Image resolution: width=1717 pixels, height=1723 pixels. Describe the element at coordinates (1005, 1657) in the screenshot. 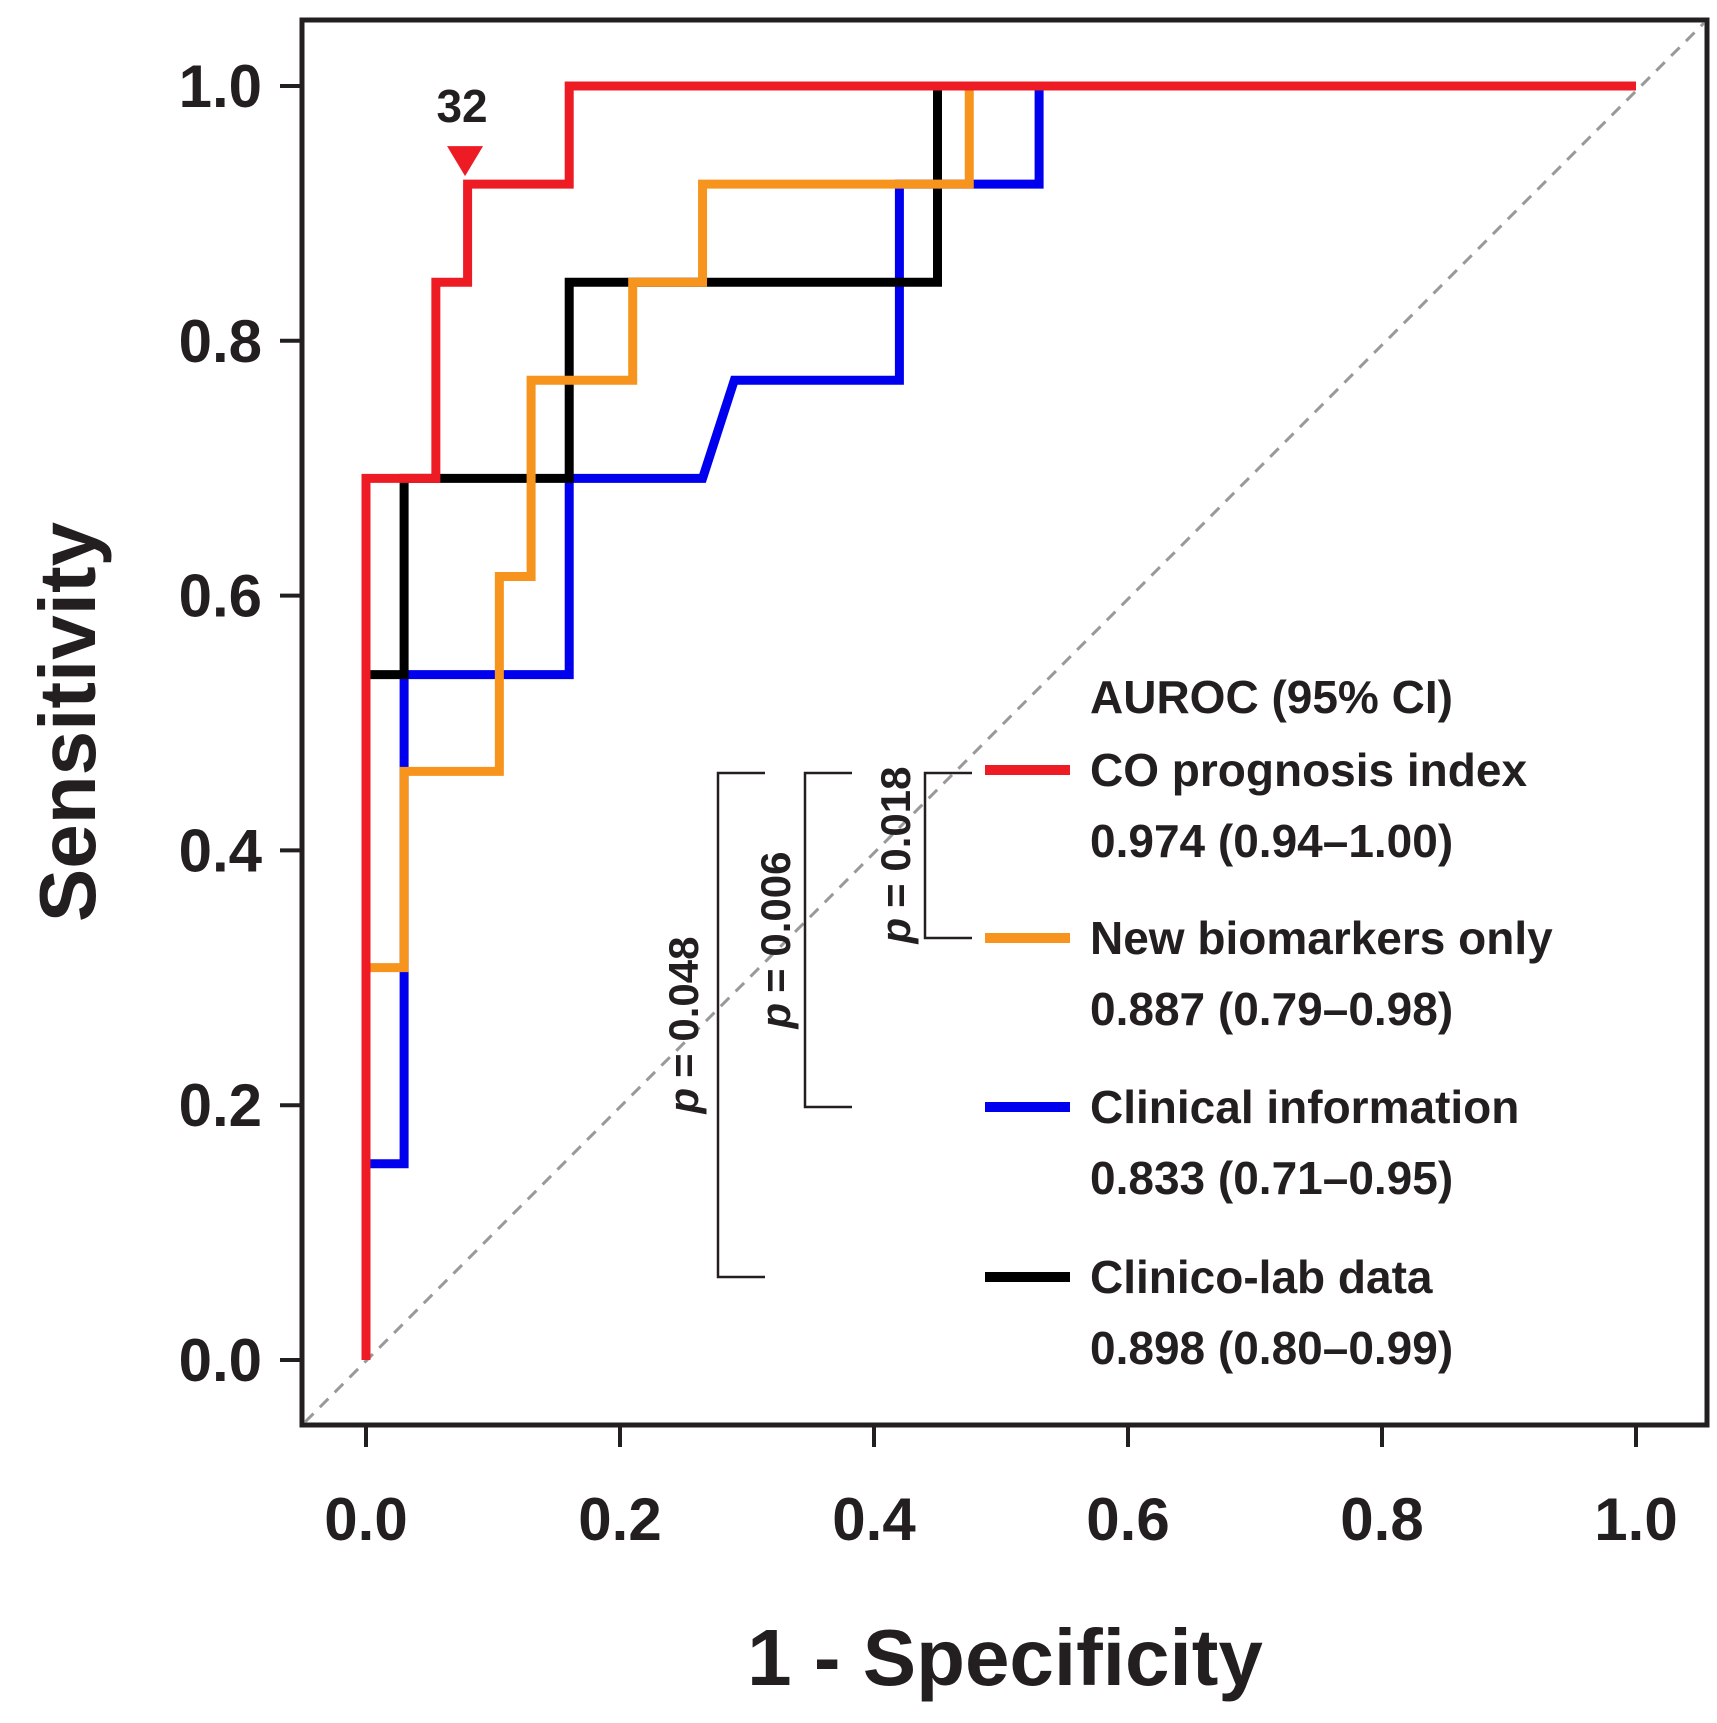

I see `x-axis-title: 1 - Specificity` at that location.